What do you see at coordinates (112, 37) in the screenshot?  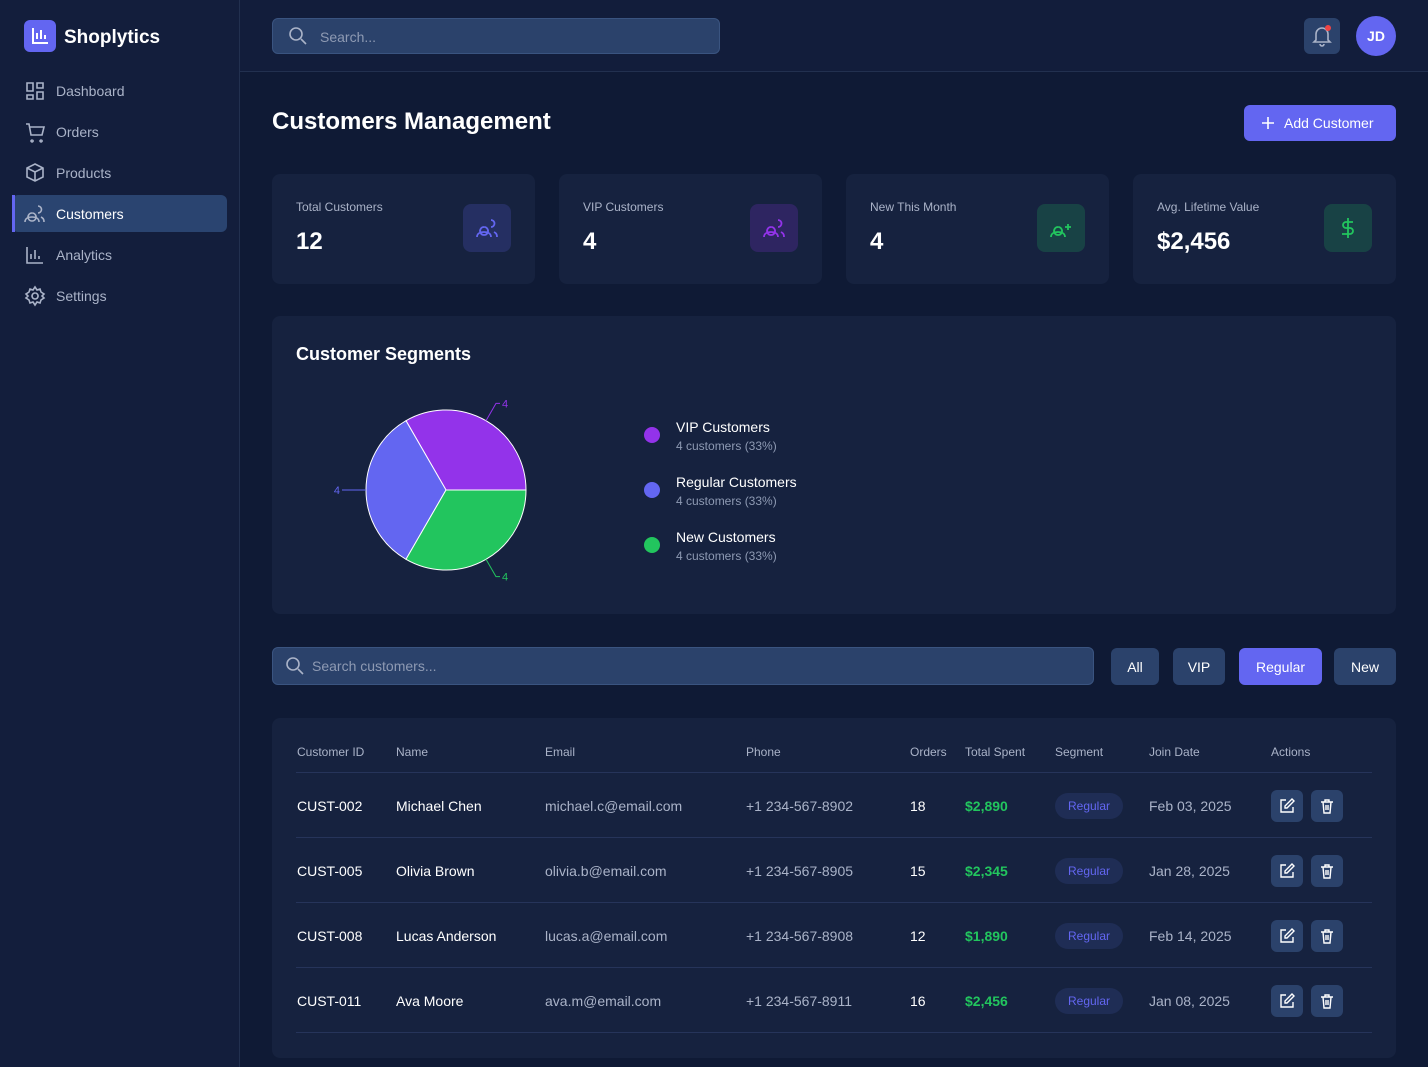 I see `brand: Shoplytics` at bounding box center [112, 37].